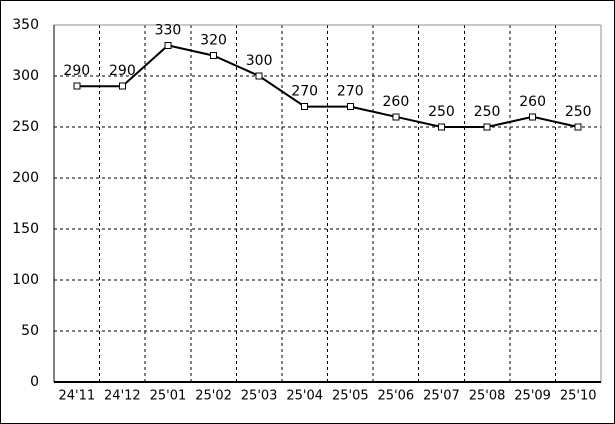  I want to click on y-tick-label: 100, so click(25, 280).